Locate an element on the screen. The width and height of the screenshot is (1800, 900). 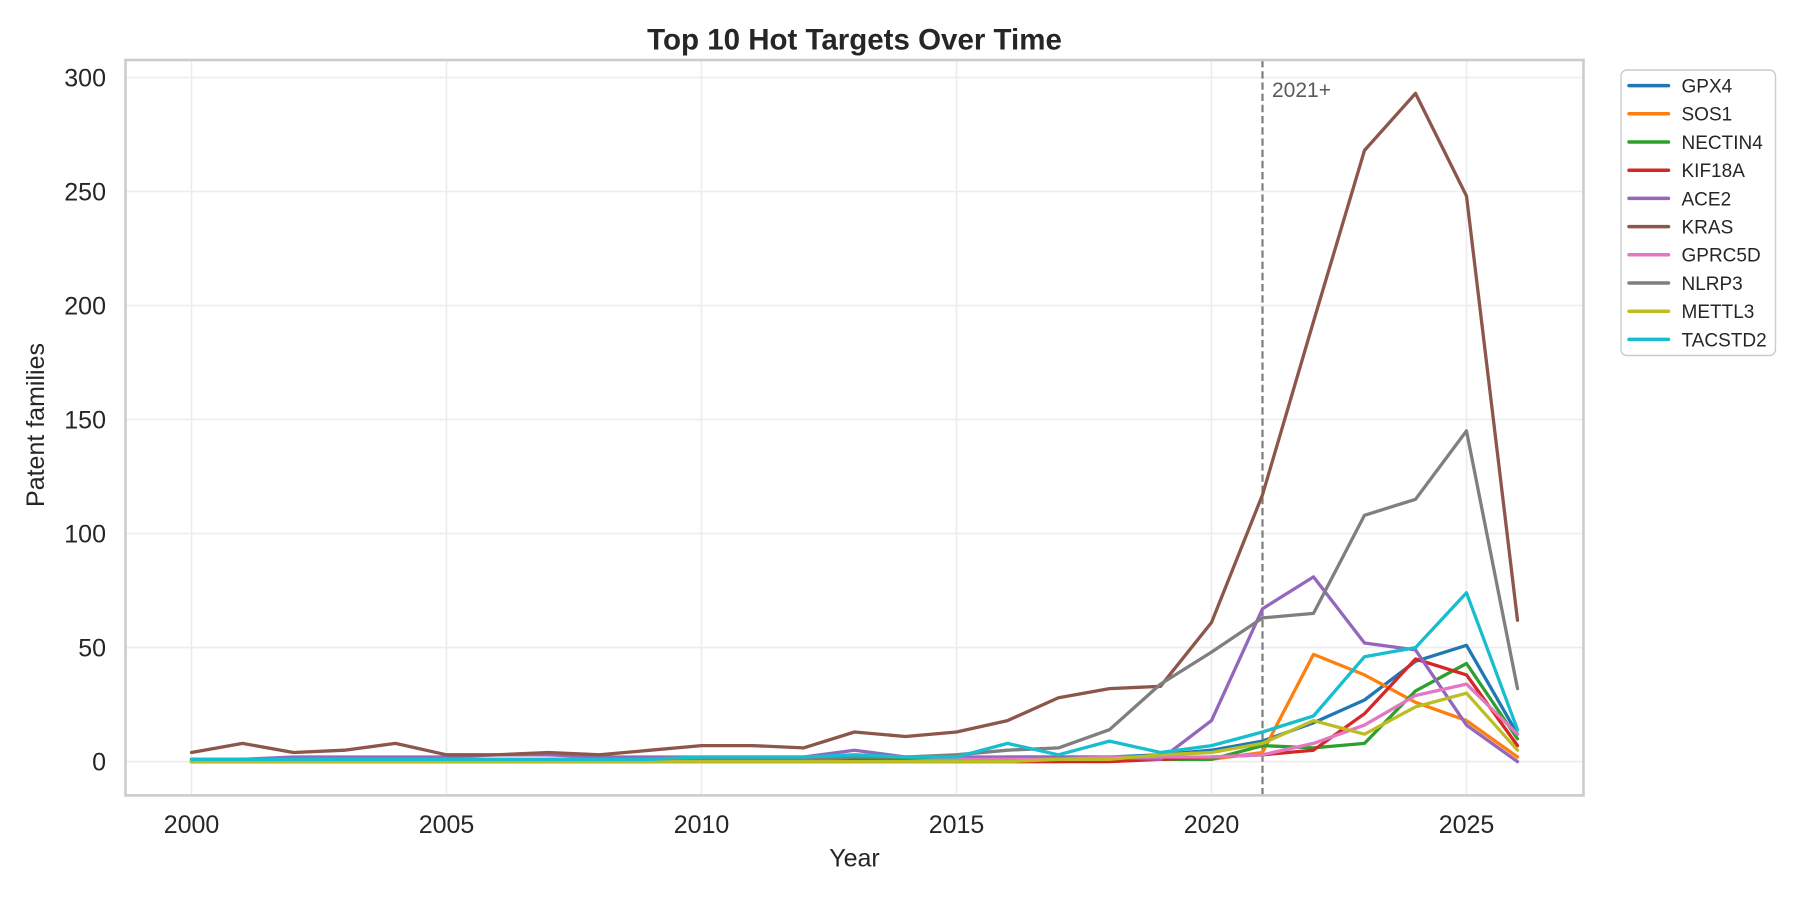
svg-text: NECTIN4 is located at coordinates (1723, 143).